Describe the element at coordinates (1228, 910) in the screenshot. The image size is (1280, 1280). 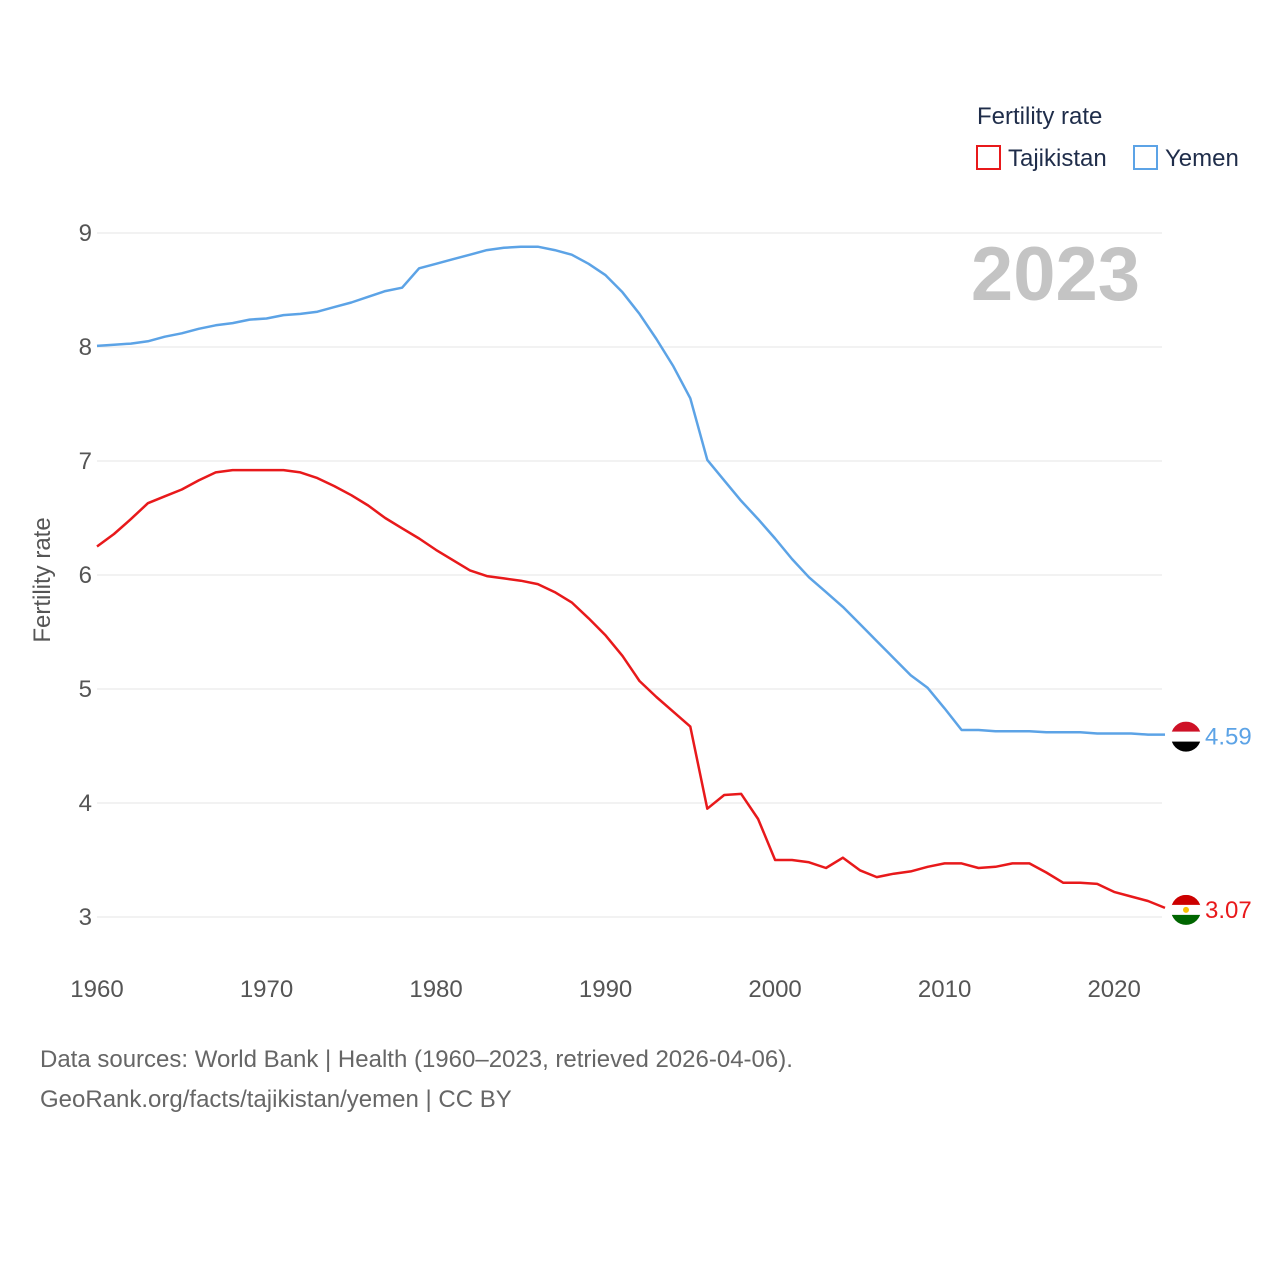
I see `end-value-label-tajikistan: 3.07` at that location.